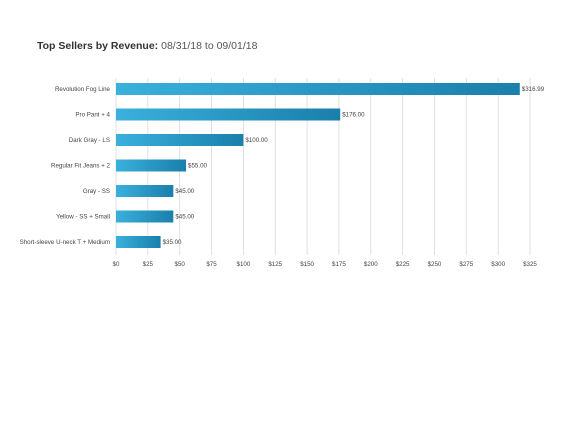 The image size is (566, 424). Describe the element at coordinates (403, 264) in the screenshot. I see `x-tick-label: $225` at that location.